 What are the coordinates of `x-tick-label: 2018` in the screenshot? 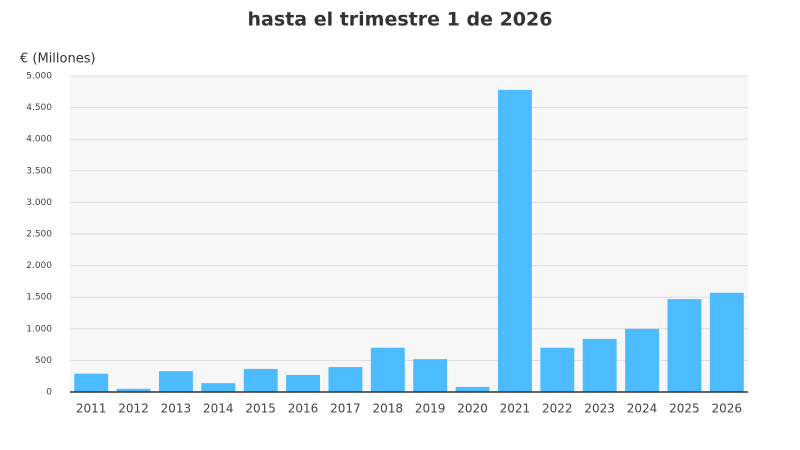 It's located at (388, 409).